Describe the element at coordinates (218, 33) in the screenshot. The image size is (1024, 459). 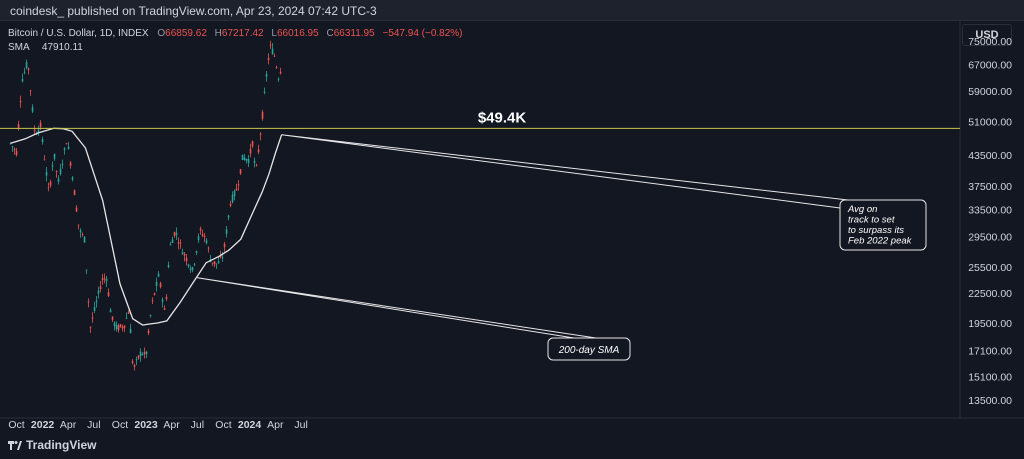
I see `high-label: H` at that location.